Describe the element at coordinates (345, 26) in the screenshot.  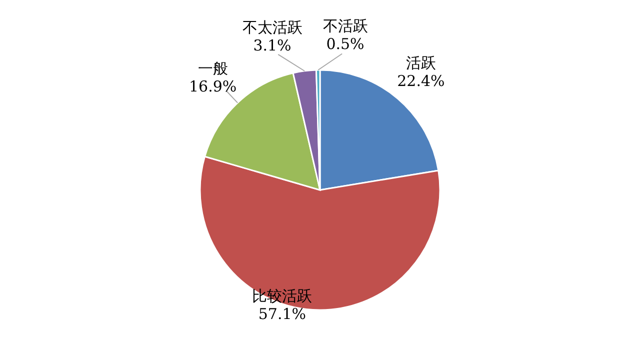
I see `slice-label: 不活跃` at that location.